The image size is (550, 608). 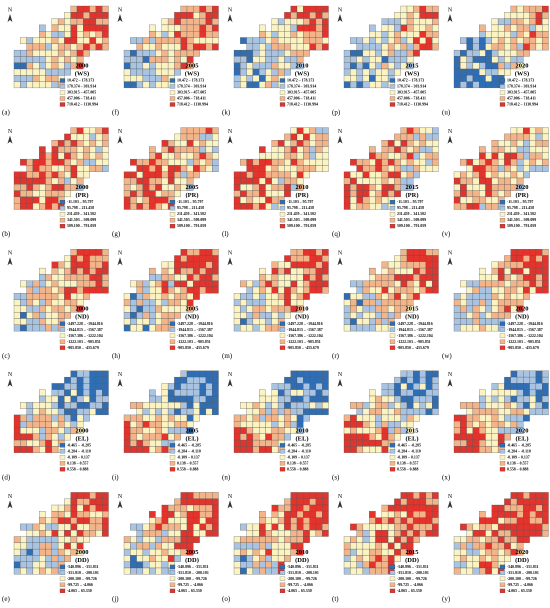 I want to click on north-label: N, so click(x=230, y=10).